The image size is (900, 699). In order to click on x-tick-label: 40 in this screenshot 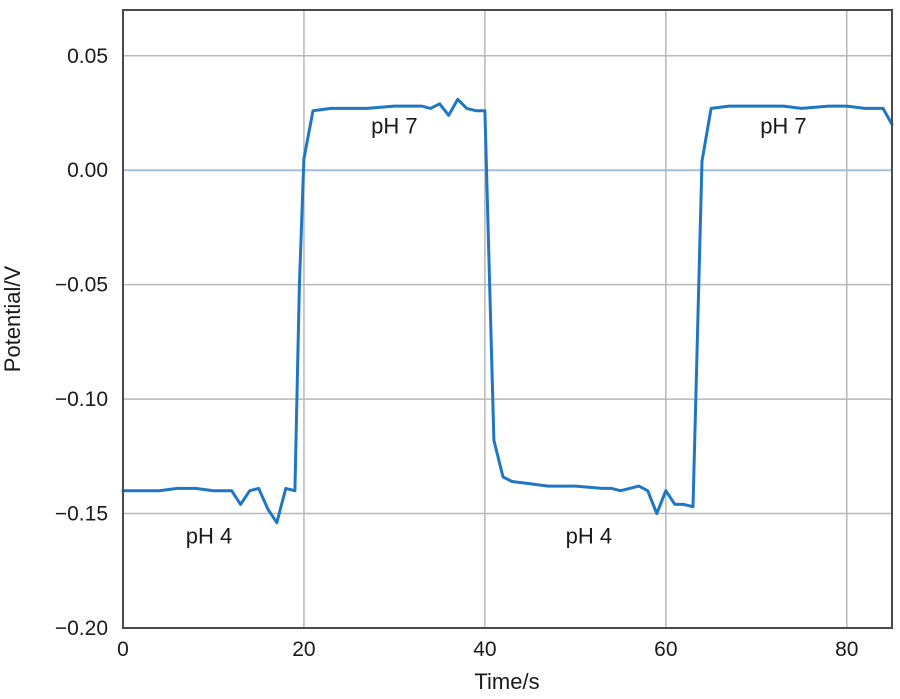, I will do `click(484, 649)`.